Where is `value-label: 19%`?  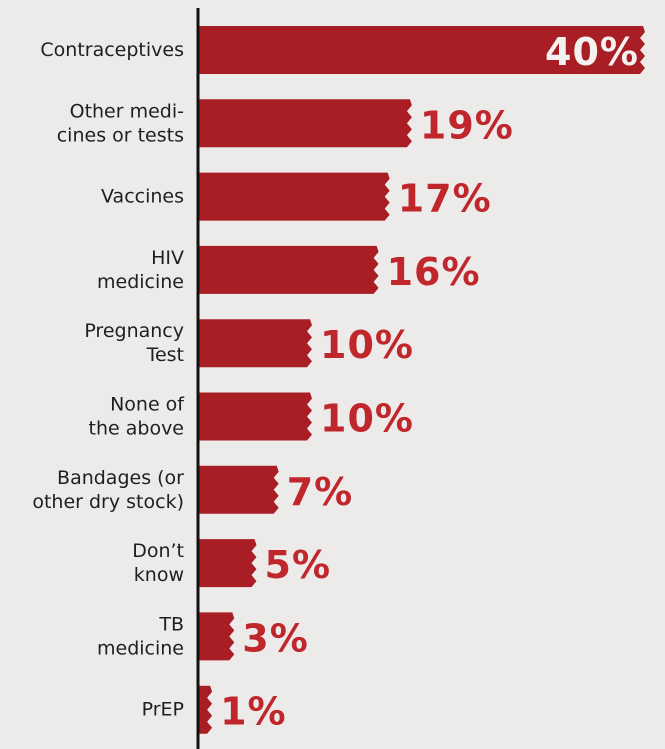 value-label: 19% is located at coordinates (467, 125).